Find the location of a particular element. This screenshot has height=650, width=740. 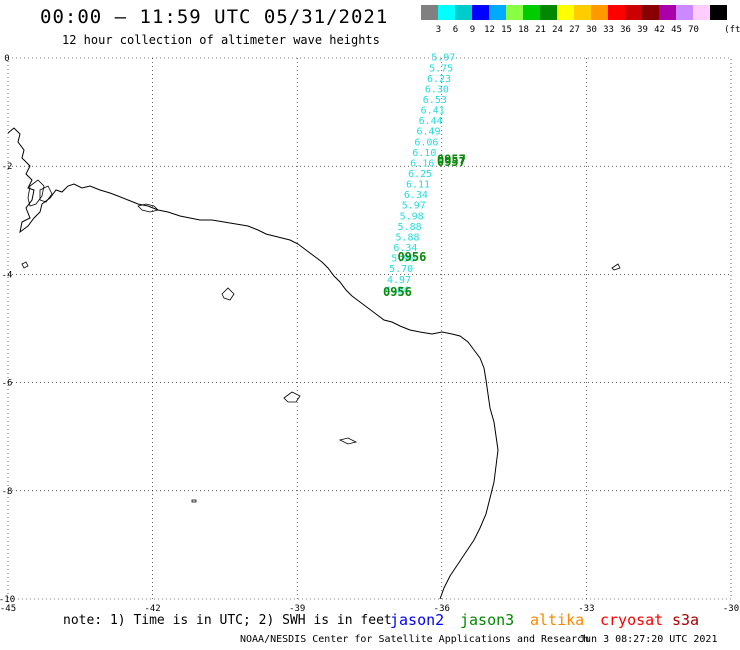

wave-height-label: 4.04 is located at coordinates (397, 290).